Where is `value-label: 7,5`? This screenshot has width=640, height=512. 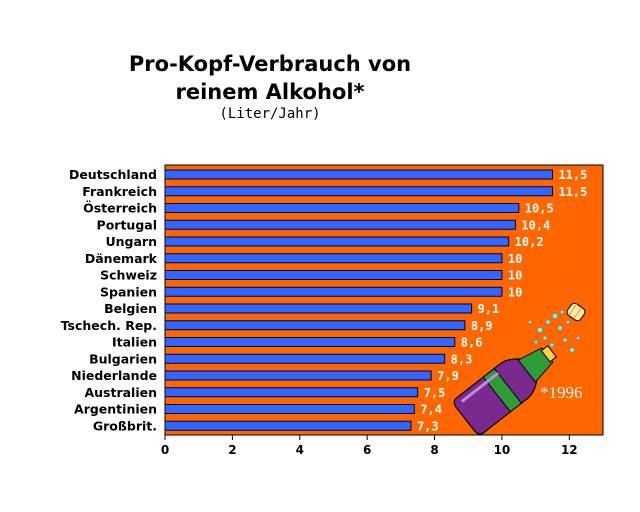 value-label: 7,5 is located at coordinates (435, 393).